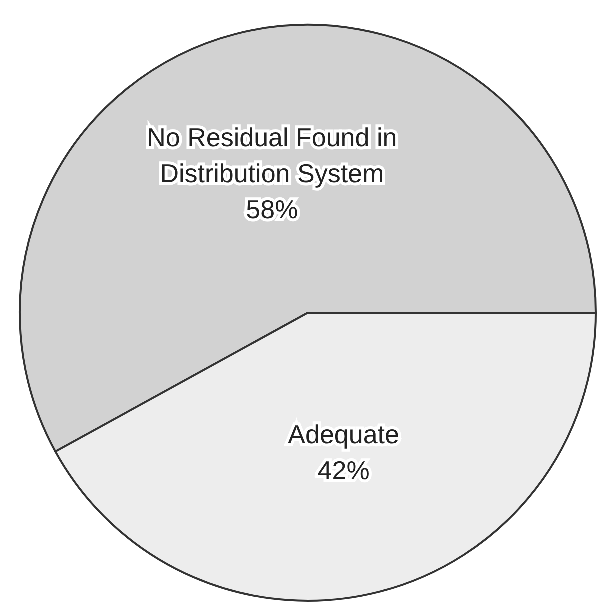  What do you see at coordinates (272, 209) in the screenshot?
I see `data-label: 58%` at bounding box center [272, 209].